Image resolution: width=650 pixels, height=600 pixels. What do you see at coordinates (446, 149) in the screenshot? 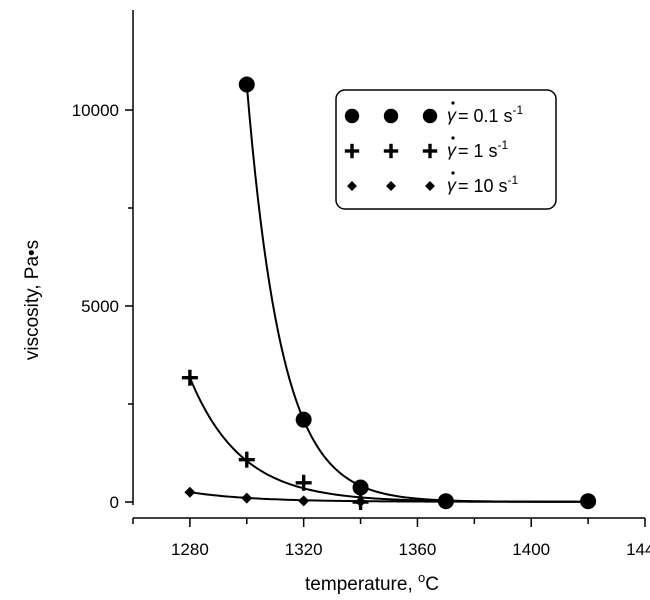
I see `legend: γ = 0.1 s-1γ = 1 s-1γ = 10 s-1` at bounding box center [446, 149].